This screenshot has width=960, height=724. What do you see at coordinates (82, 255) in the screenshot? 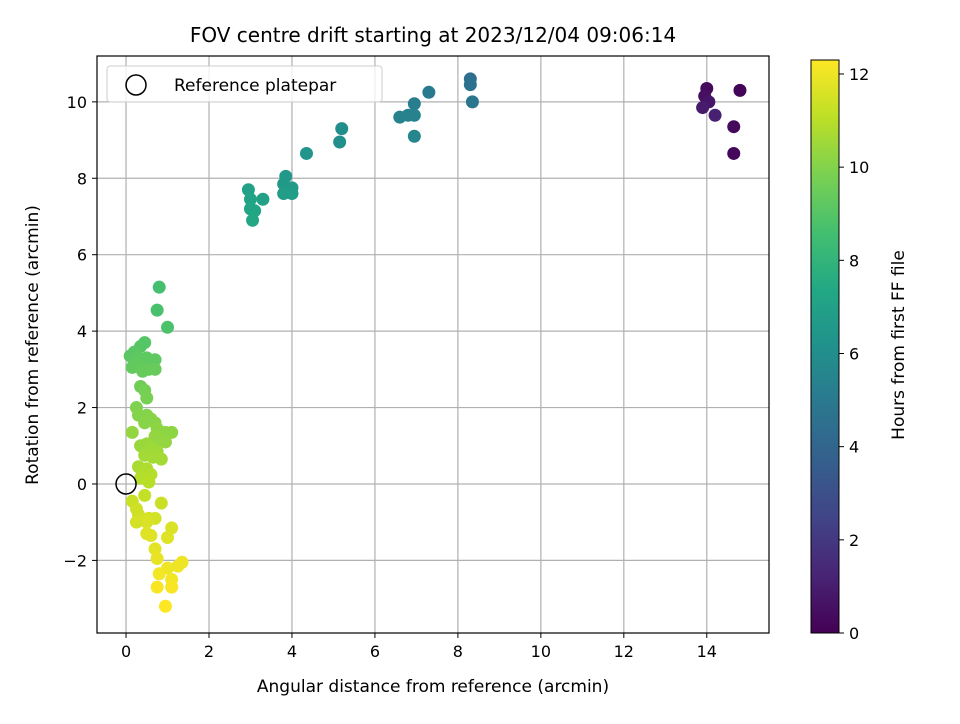
I see `y-tick-label: 6` at bounding box center [82, 255].